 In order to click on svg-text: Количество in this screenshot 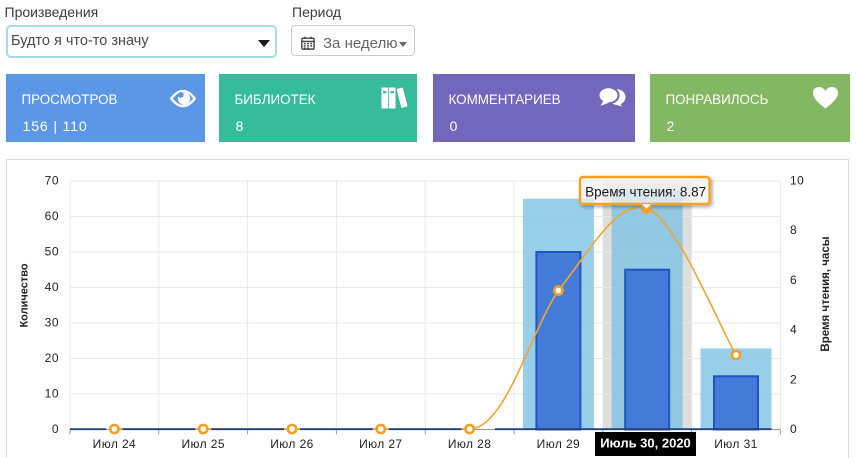, I will do `click(25, 295)`.